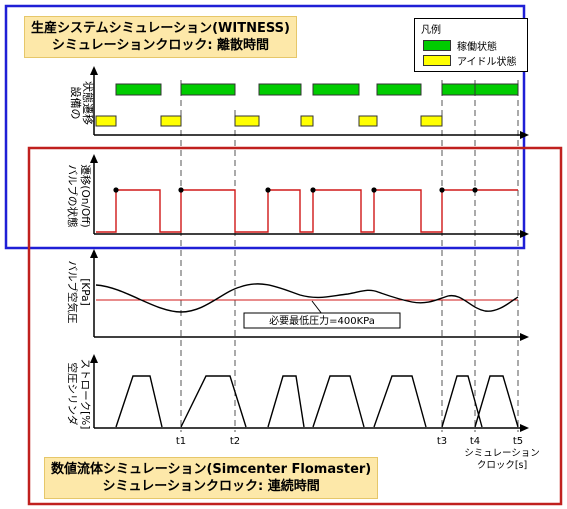  Describe the element at coordinates (477, 47) in the screenshot. I see `legend-label-busy: 稼働状態` at that location.